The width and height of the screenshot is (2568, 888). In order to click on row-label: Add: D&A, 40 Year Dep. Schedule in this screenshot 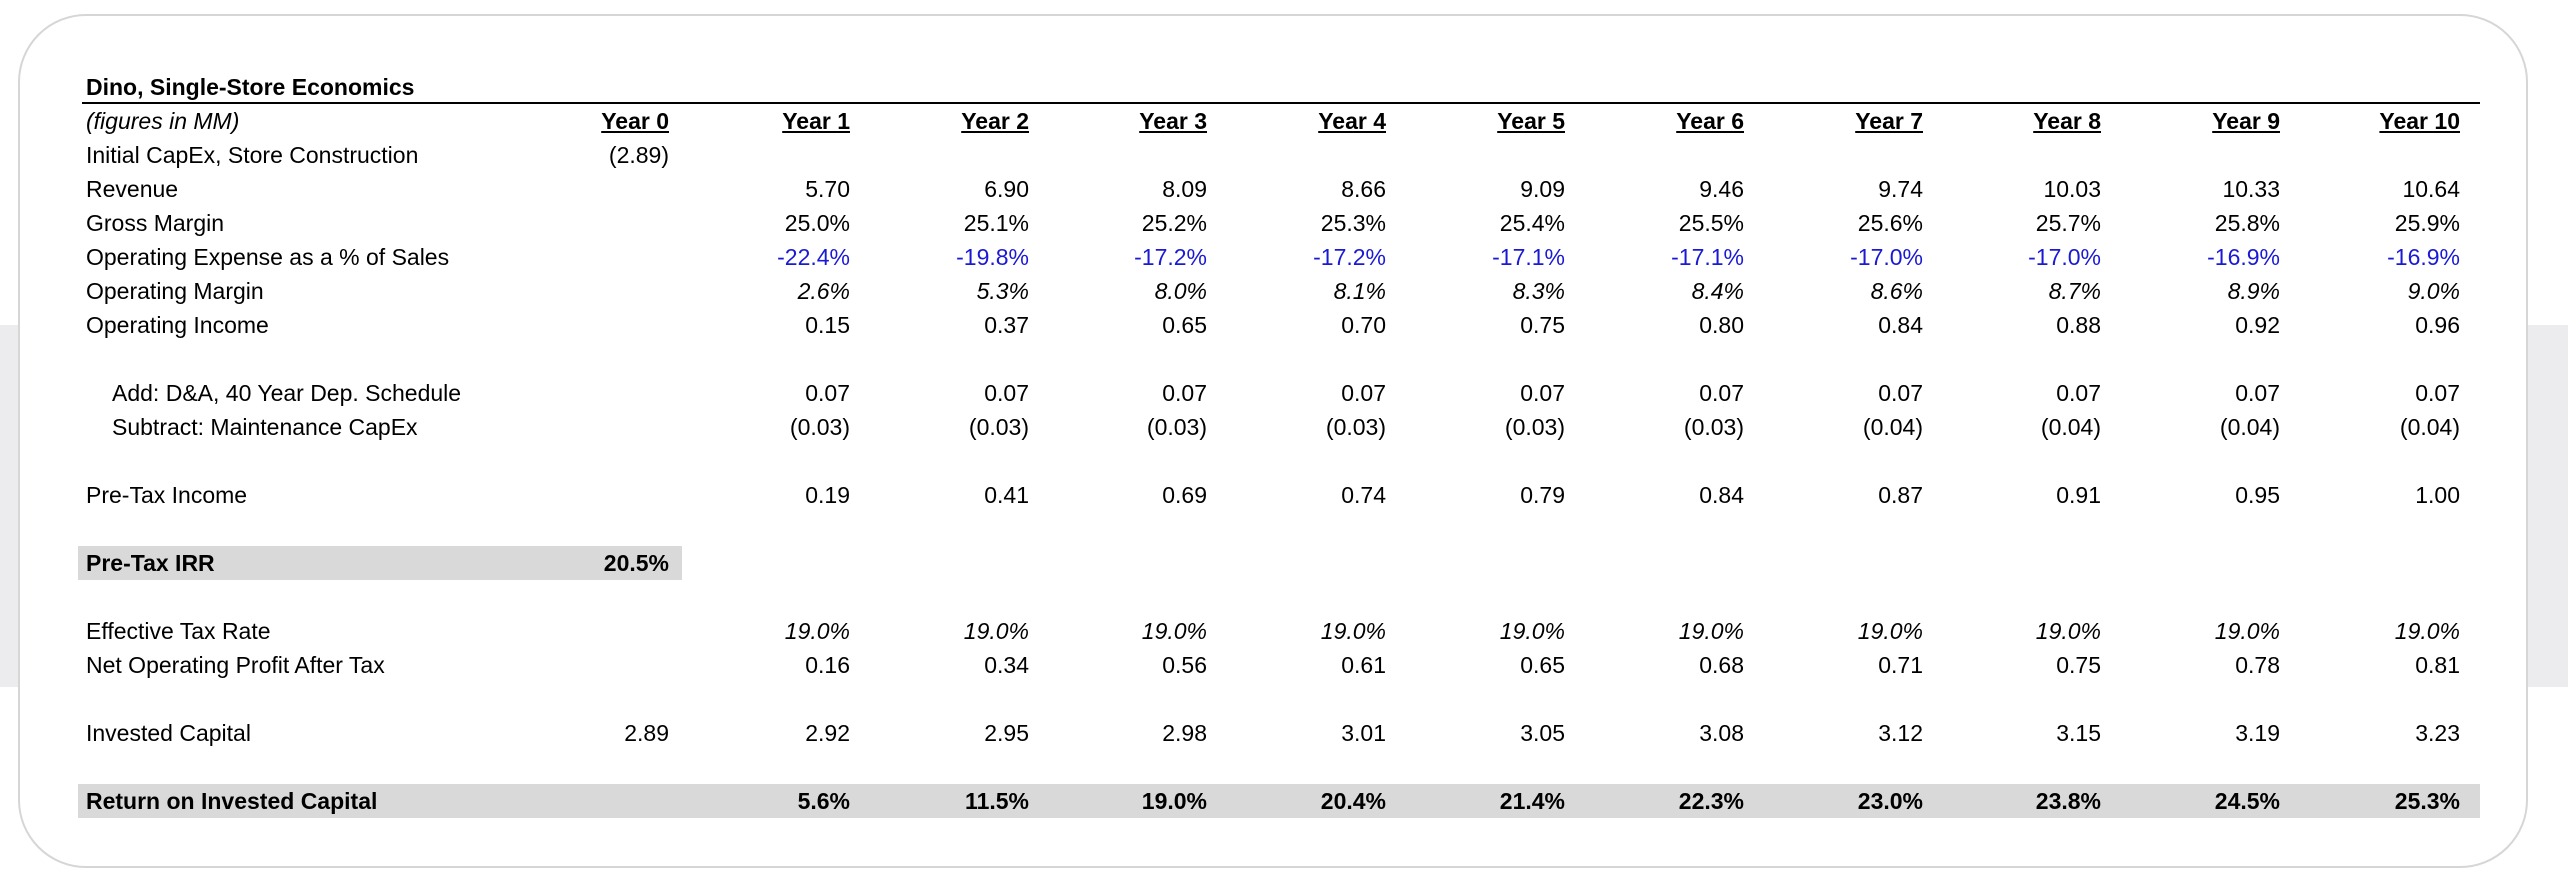, I will do `click(287, 393)`.